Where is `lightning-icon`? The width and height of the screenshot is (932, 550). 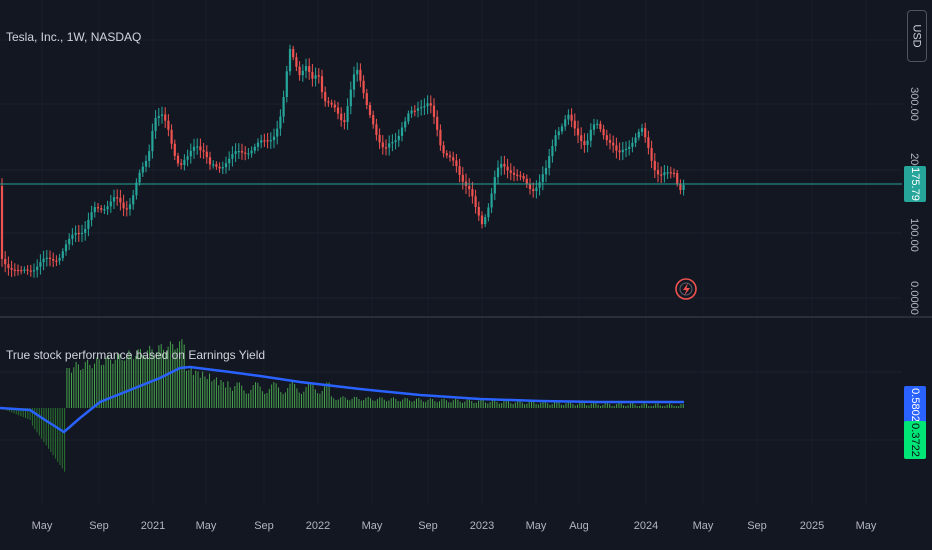 lightning-icon is located at coordinates (686, 289).